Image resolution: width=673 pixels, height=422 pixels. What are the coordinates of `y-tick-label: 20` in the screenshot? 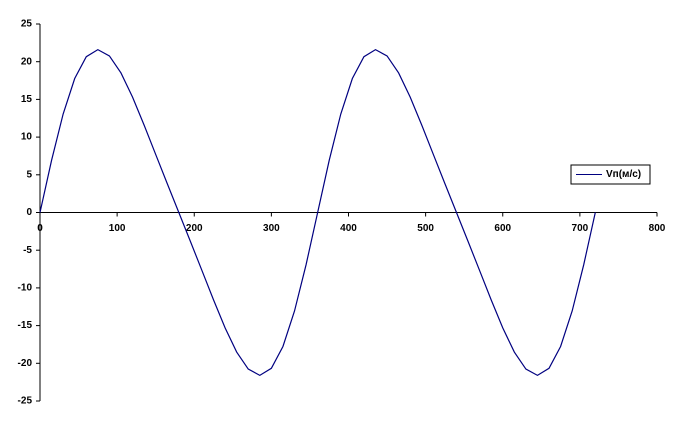 It's located at (27, 61).